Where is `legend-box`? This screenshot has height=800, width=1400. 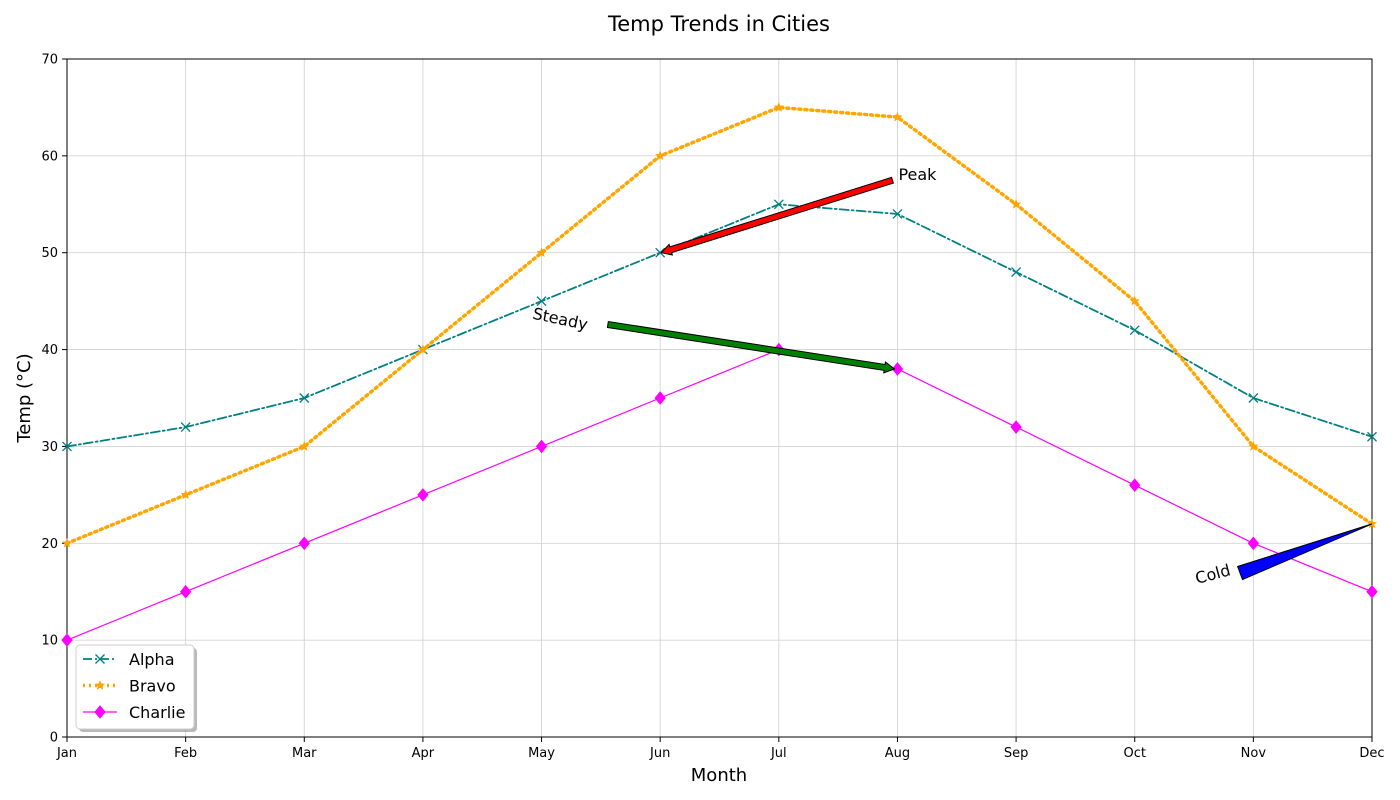
legend-box is located at coordinates (135, 687).